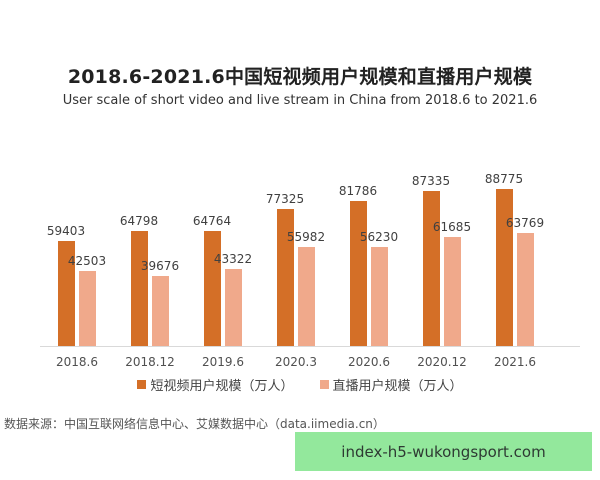 Image resolution: width=600 pixels, height=480 pixels. Describe the element at coordinates (452, 291) in the screenshot. I see `bar-live-stream-2020.12` at that location.